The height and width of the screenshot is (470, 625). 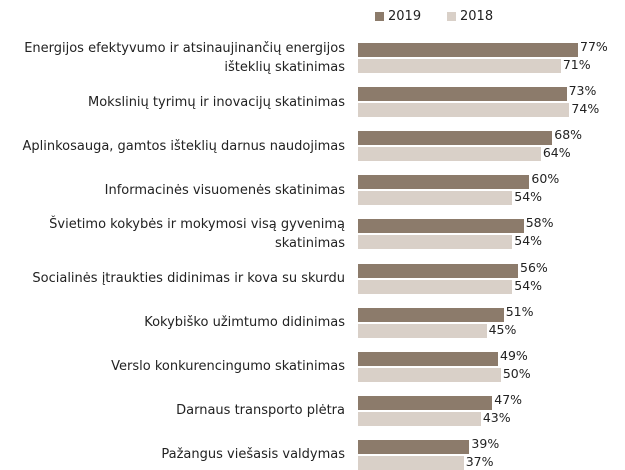 What do you see at coordinates (477, 16) in the screenshot?
I see `legend-label: 2018` at bounding box center [477, 16].